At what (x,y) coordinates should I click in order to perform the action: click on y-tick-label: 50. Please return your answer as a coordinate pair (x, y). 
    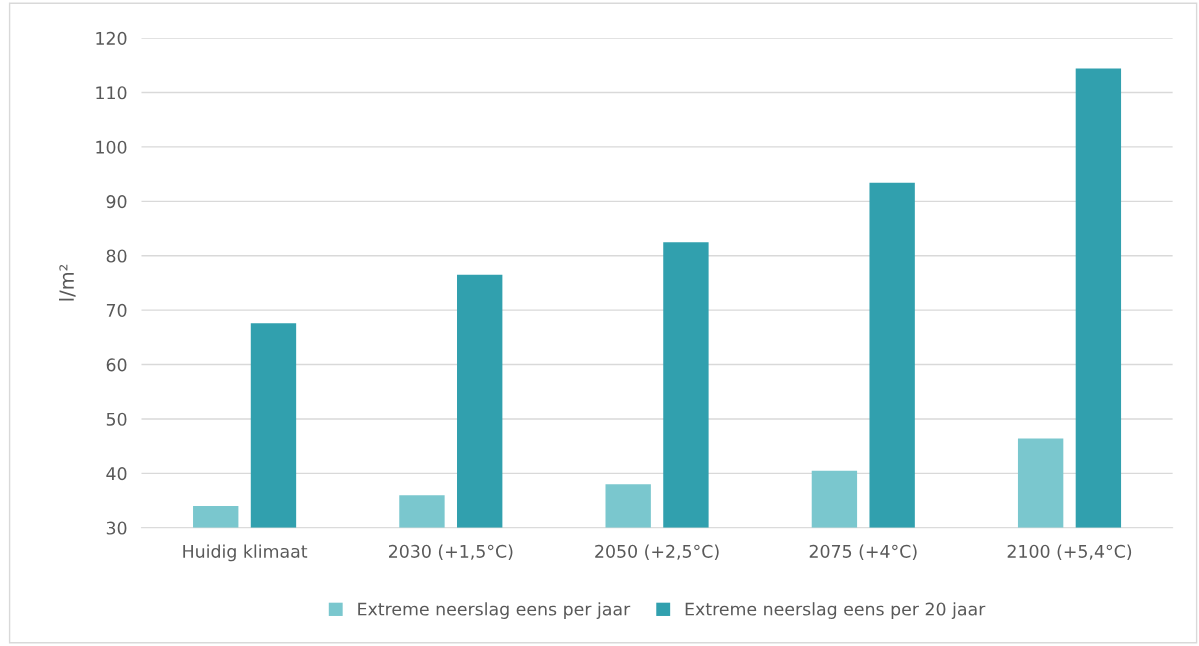
    Looking at the image, I should click on (116, 419).